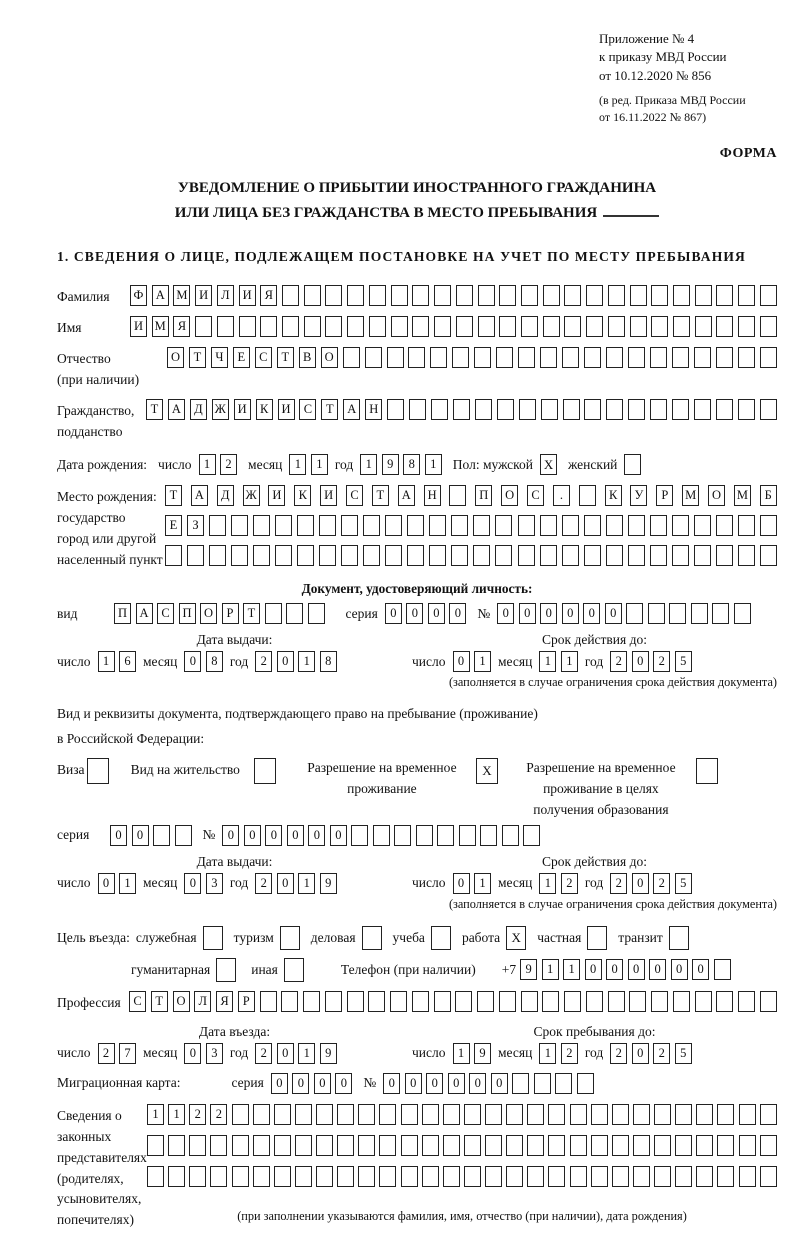 The width and height of the screenshot is (800, 1245). What do you see at coordinates (214, 1053) in the screenshot?
I see `char-cell: 3` at bounding box center [214, 1053].